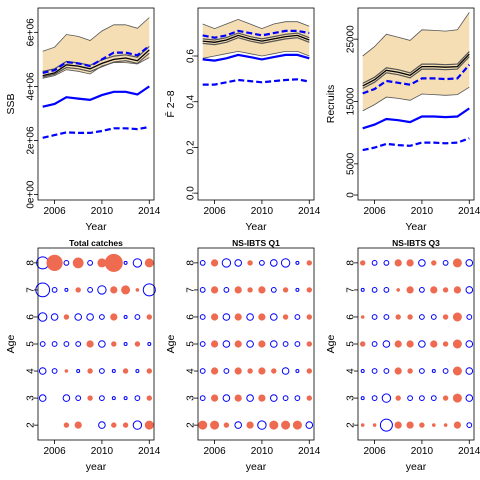 This screenshot has width=480, height=480. Describe the element at coordinates (96, 65) in the screenshot. I see `median-lower-line` at that location.